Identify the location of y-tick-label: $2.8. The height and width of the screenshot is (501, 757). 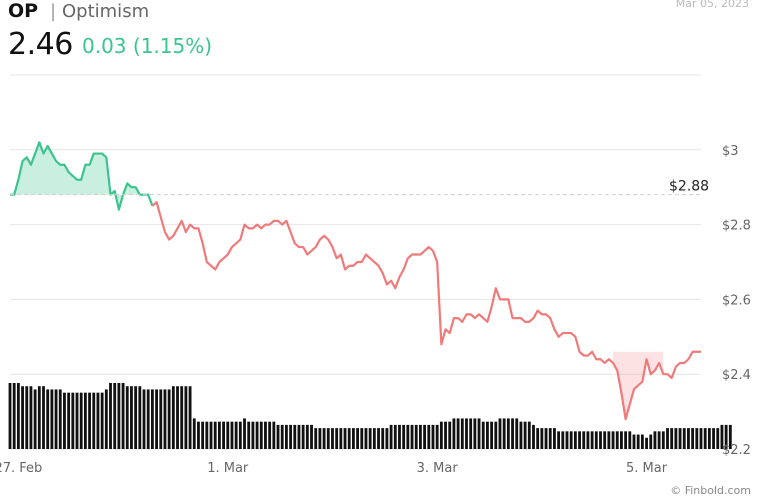
(736, 226).